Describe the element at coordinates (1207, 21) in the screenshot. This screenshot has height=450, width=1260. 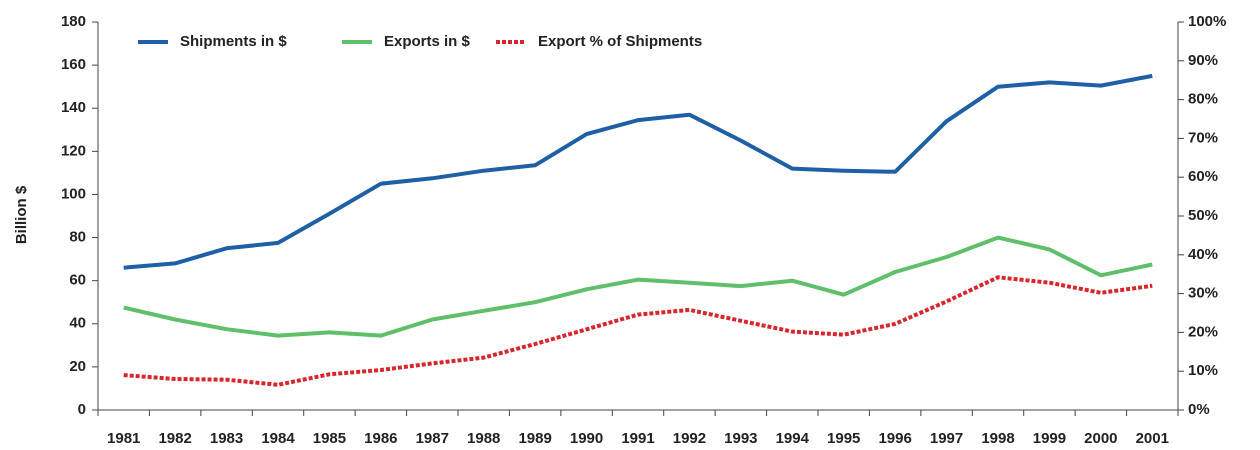
I see `y2-tick-label: 100%` at that location.